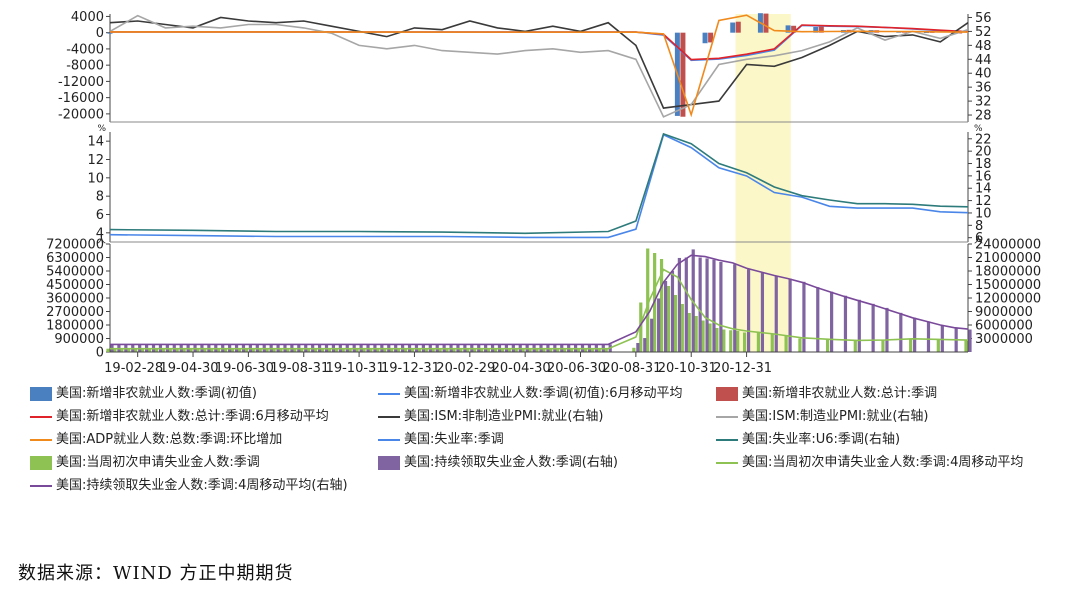  I want to click on right-tick-label: 15000000, so click(1008, 285).